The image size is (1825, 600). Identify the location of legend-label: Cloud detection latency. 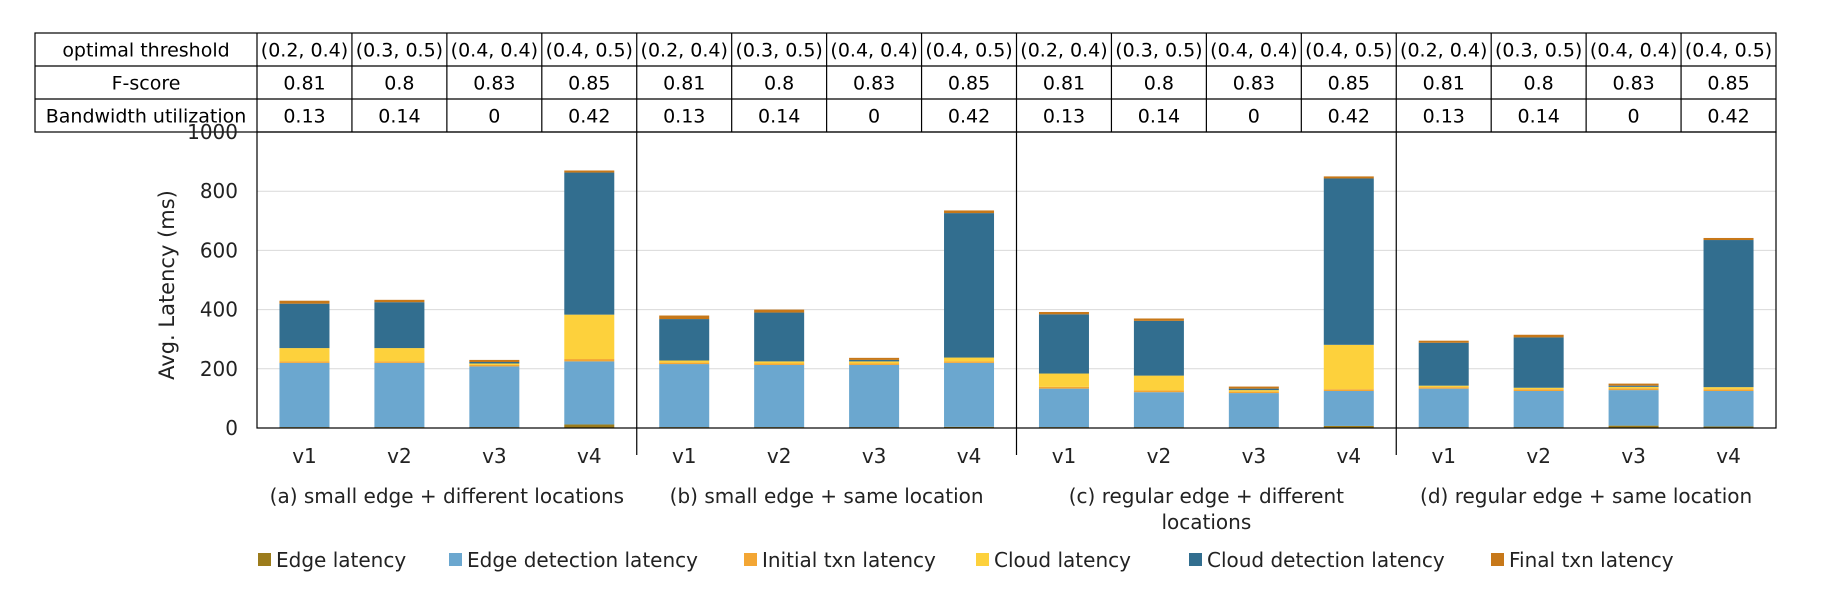
(1326, 560).